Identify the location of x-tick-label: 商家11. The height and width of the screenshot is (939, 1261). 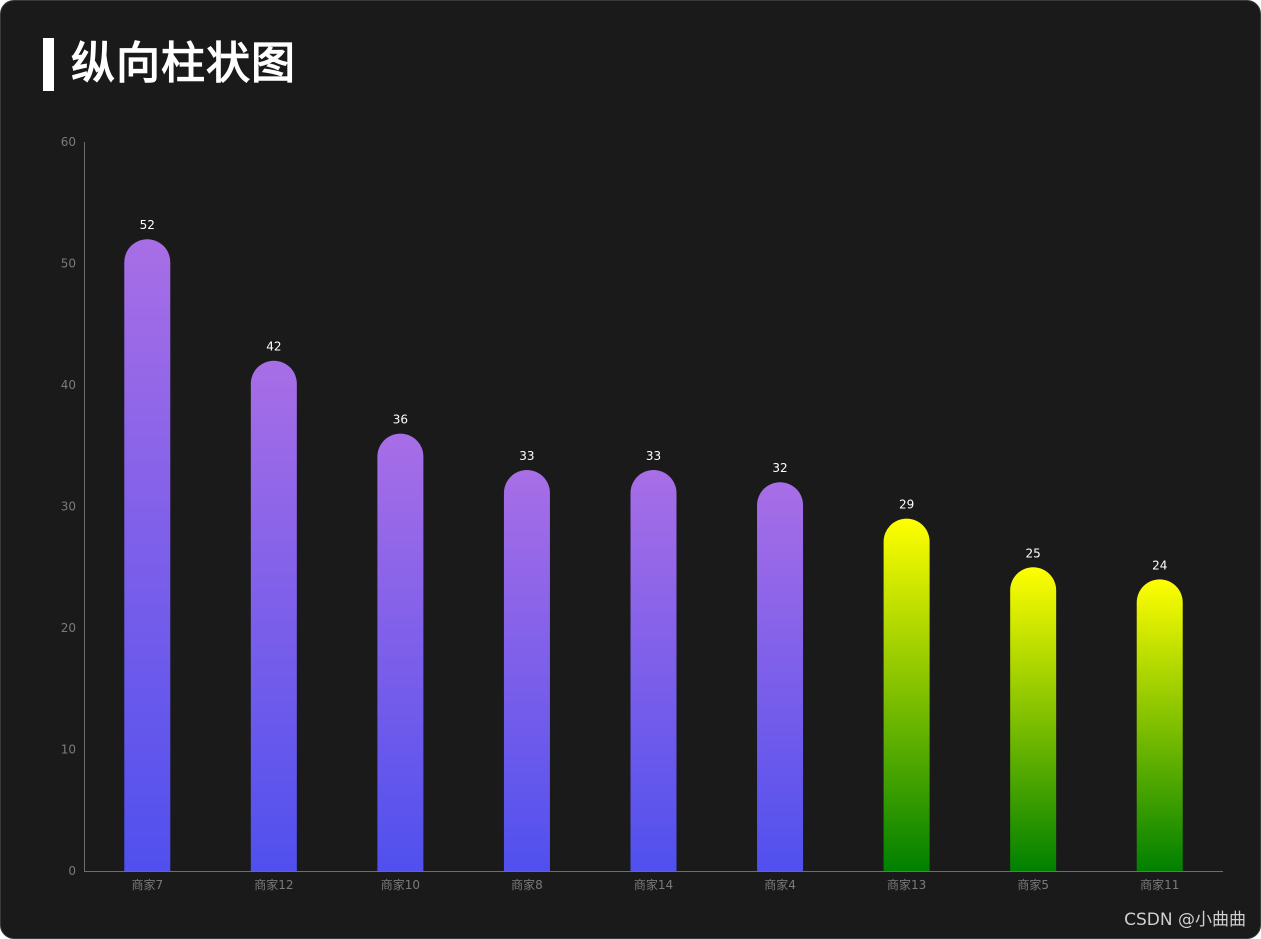
(1159, 884).